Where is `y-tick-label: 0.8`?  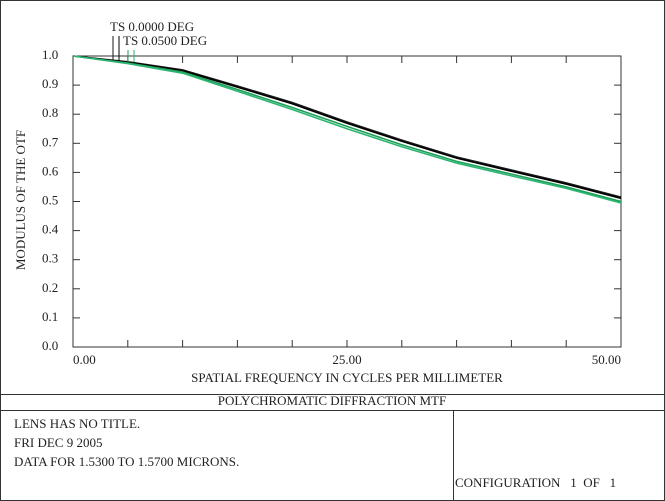 y-tick-label: 0.8 is located at coordinates (50, 112).